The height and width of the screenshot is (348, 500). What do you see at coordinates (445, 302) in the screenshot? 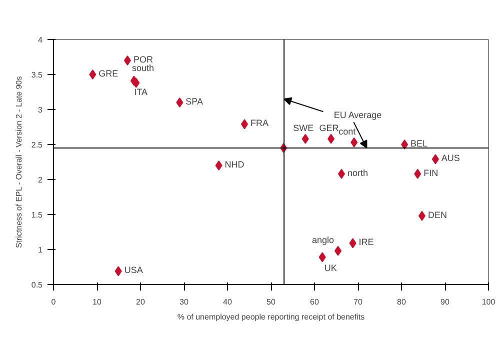
I see `x-tick-label: 90` at bounding box center [445, 302].